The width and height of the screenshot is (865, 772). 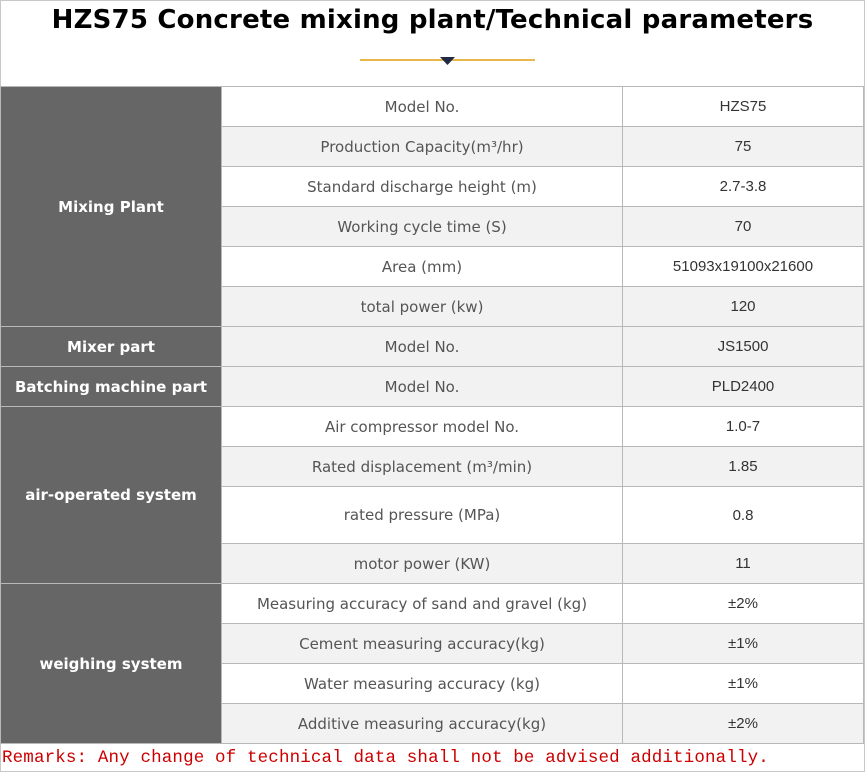 What do you see at coordinates (422, 146) in the screenshot?
I see `param-name: Production Capacity(m³/hr)` at bounding box center [422, 146].